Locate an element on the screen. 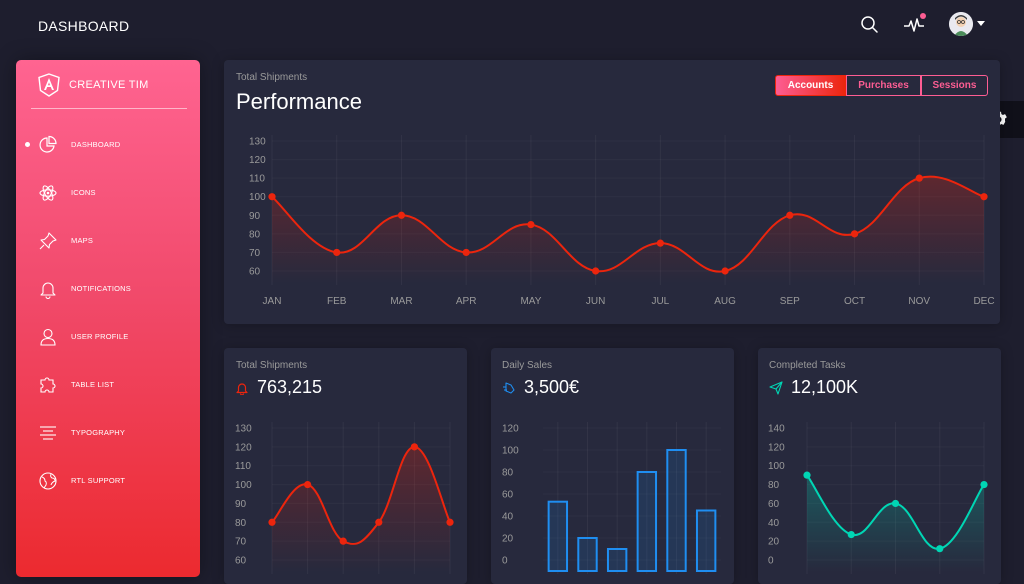 The height and width of the screenshot is (584, 1024). sessions-button: Sessions is located at coordinates (954, 85).